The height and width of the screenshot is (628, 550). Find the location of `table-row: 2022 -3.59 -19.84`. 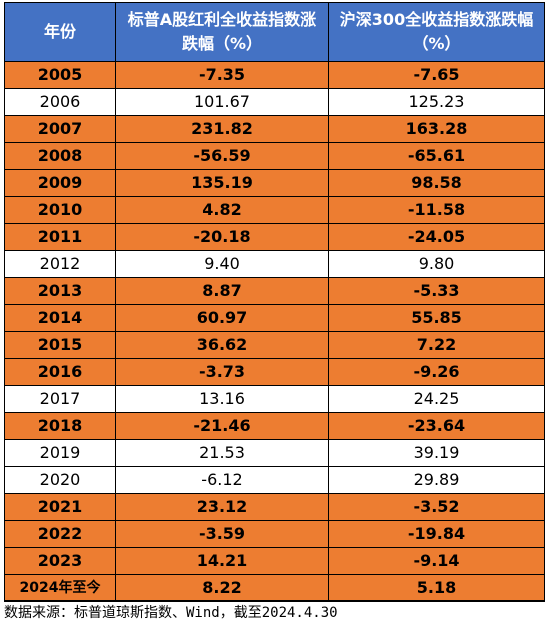

table-row: 2022 -3.59 -19.84 is located at coordinates (274, 534).